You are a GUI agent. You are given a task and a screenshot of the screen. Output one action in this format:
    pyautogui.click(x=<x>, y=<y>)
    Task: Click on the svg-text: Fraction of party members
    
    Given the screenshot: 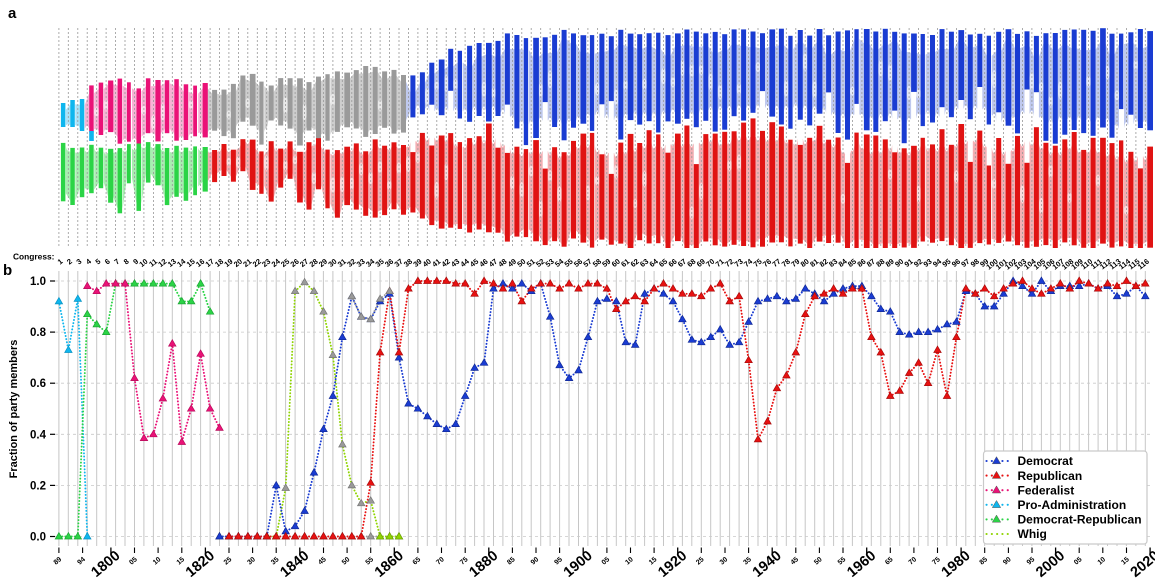 What is the action you would take?
    pyautogui.click(x=14, y=409)
    